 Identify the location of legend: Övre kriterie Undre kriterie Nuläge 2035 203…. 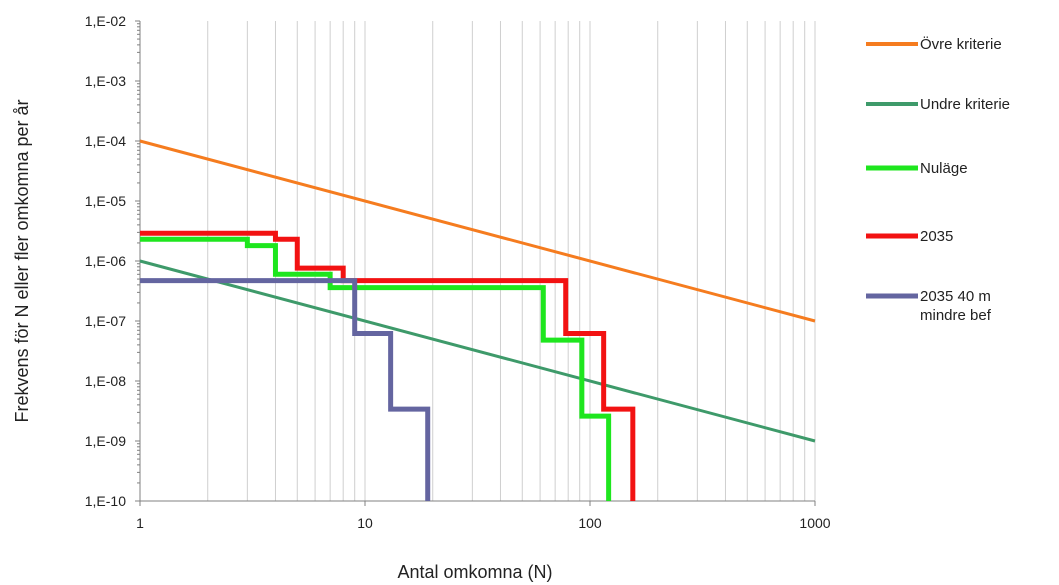
(938, 179).